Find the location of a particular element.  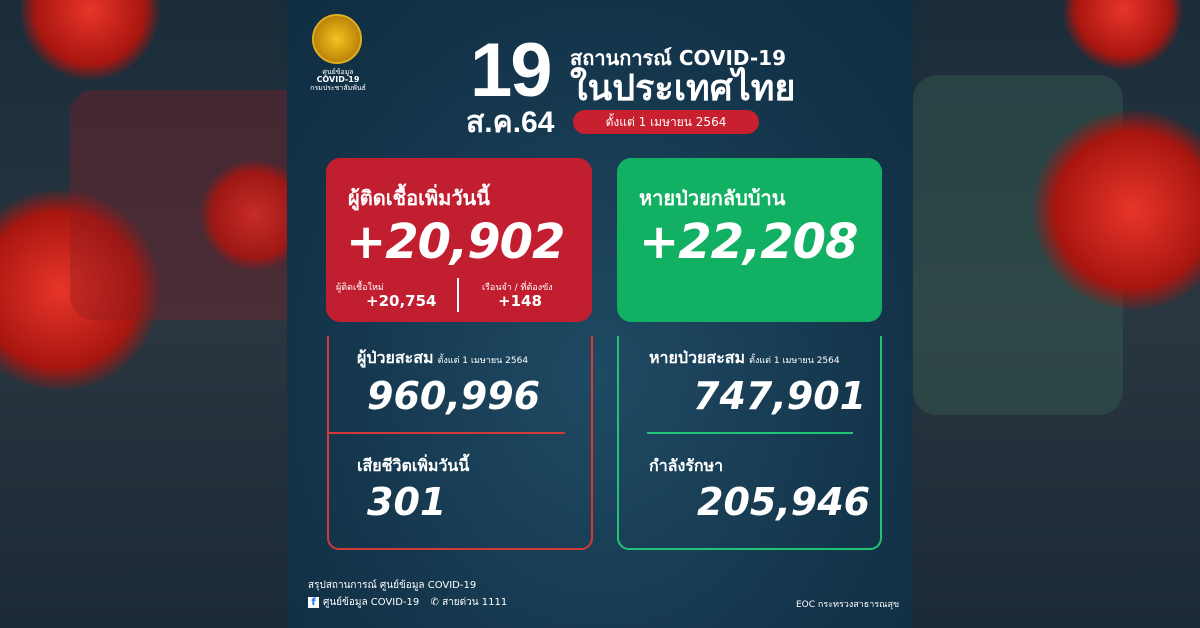

cumulative-label: ผู้ป่วยสะสม ตั้งแต่ 1 เมษายน 2564 is located at coordinates (442, 358).